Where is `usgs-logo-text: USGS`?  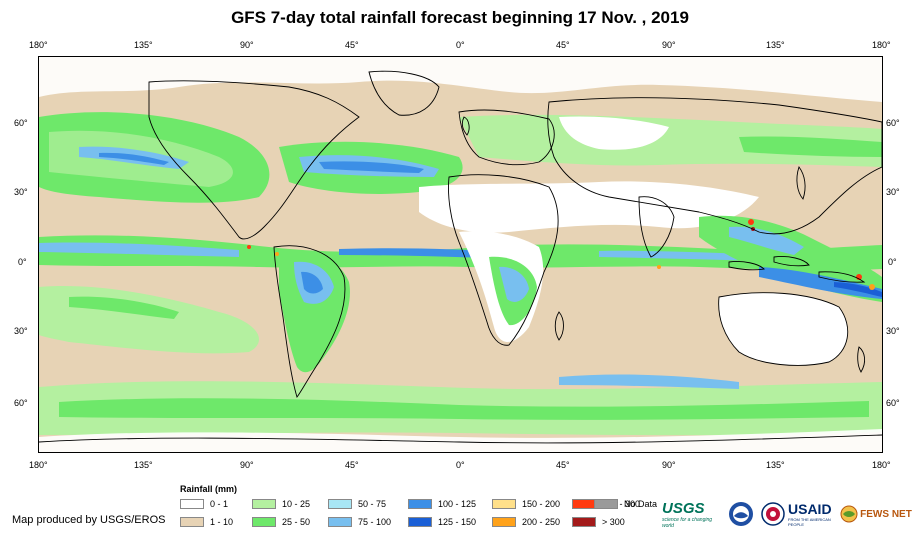
usgs-logo-text: USGS is located at coordinates (683, 508).